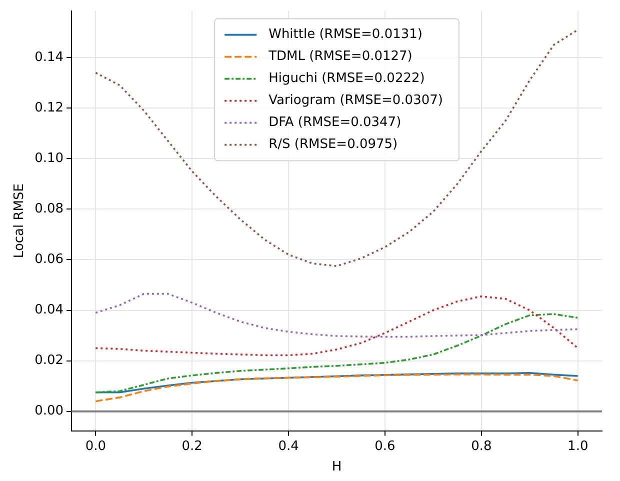 Image resolution: width=620 pixels, height=481 pixels. I want to click on y-tick-label: 0.02, so click(49, 360).